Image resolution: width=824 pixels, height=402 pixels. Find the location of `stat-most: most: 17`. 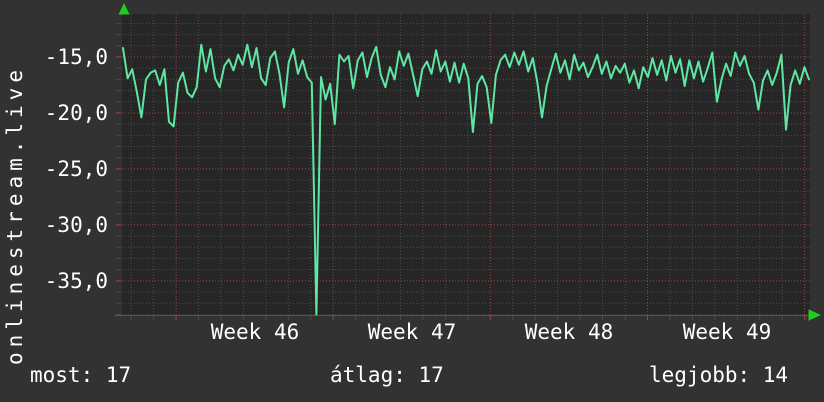

stat-most: most: 17 is located at coordinates (81, 375).